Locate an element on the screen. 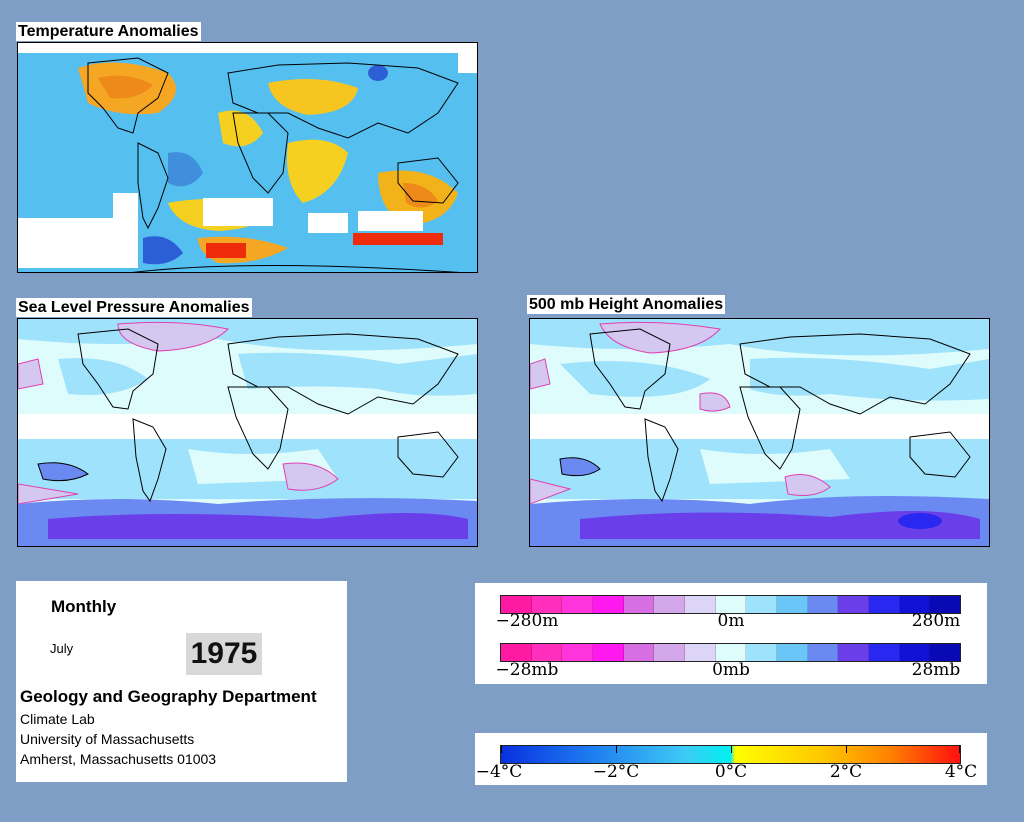 The width and height of the screenshot is (1024, 822). slp-anomaly-map is located at coordinates (247, 432).